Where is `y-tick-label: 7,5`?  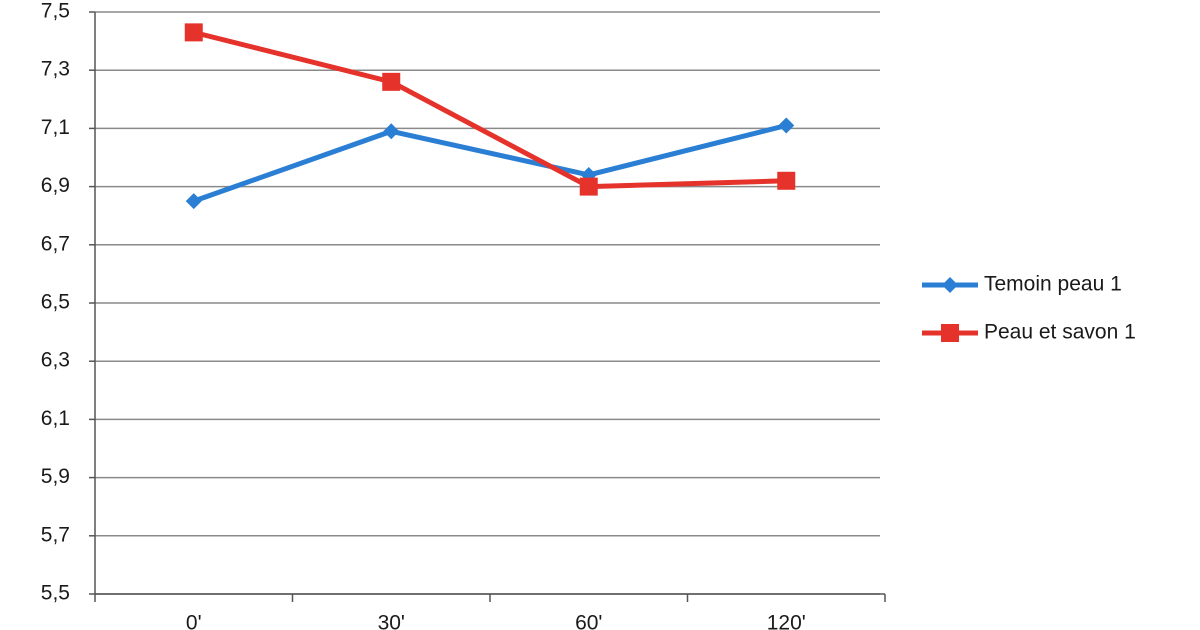 y-tick-label: 7,5 is located at coordinates (55, 11).